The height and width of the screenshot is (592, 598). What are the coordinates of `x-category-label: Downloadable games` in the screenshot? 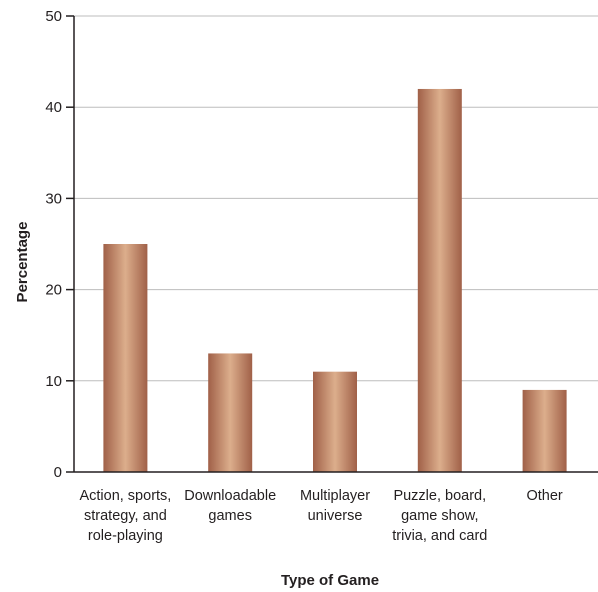 It's located at (230, 506).